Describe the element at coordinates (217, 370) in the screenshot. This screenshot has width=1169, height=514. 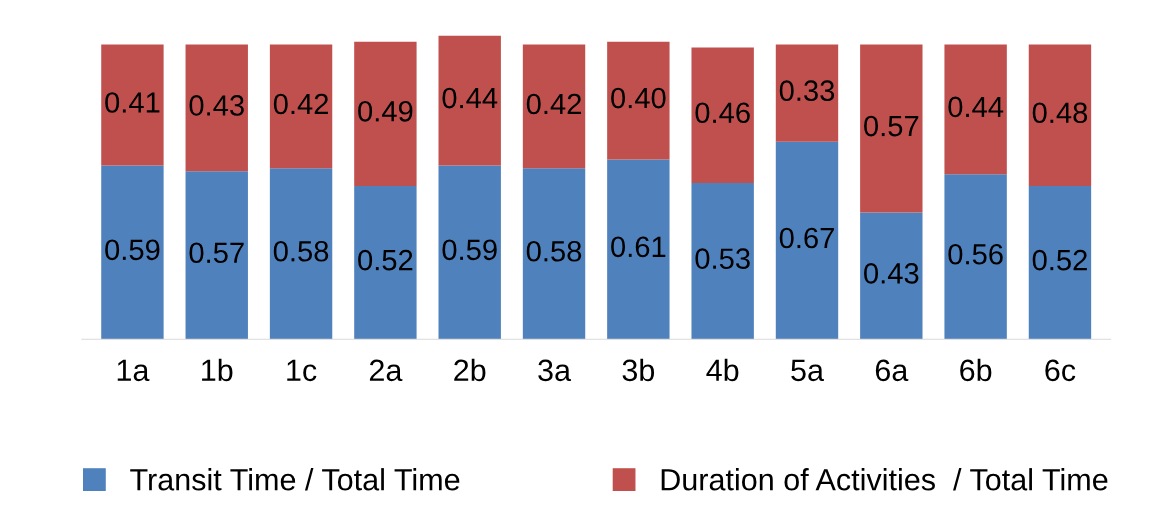
I see `x-tick-label: 1b` at that location.